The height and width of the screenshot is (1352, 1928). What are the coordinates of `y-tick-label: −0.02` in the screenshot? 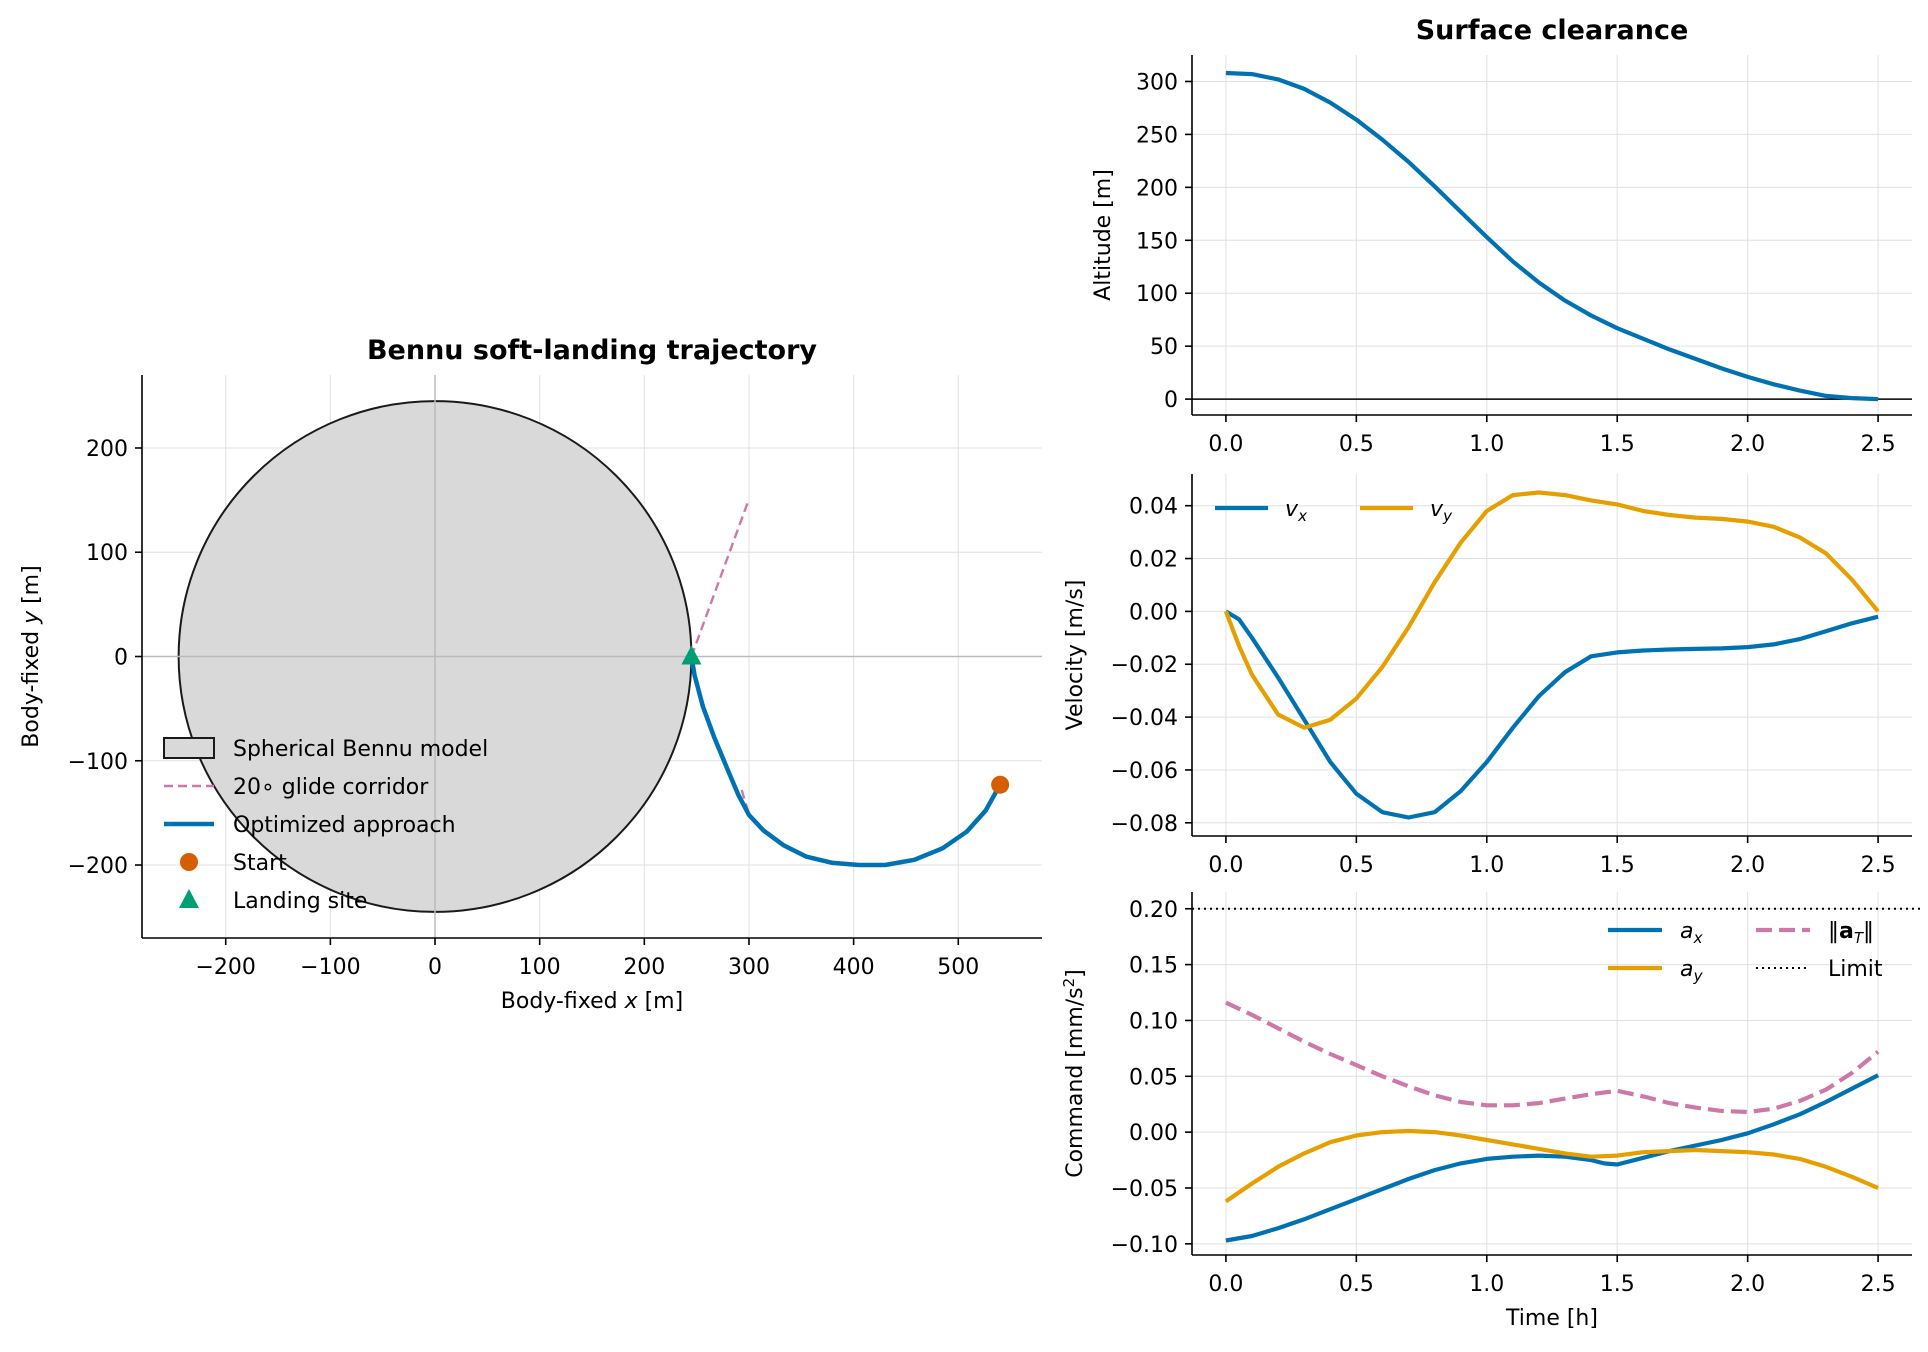 It's located at (1144, 665).